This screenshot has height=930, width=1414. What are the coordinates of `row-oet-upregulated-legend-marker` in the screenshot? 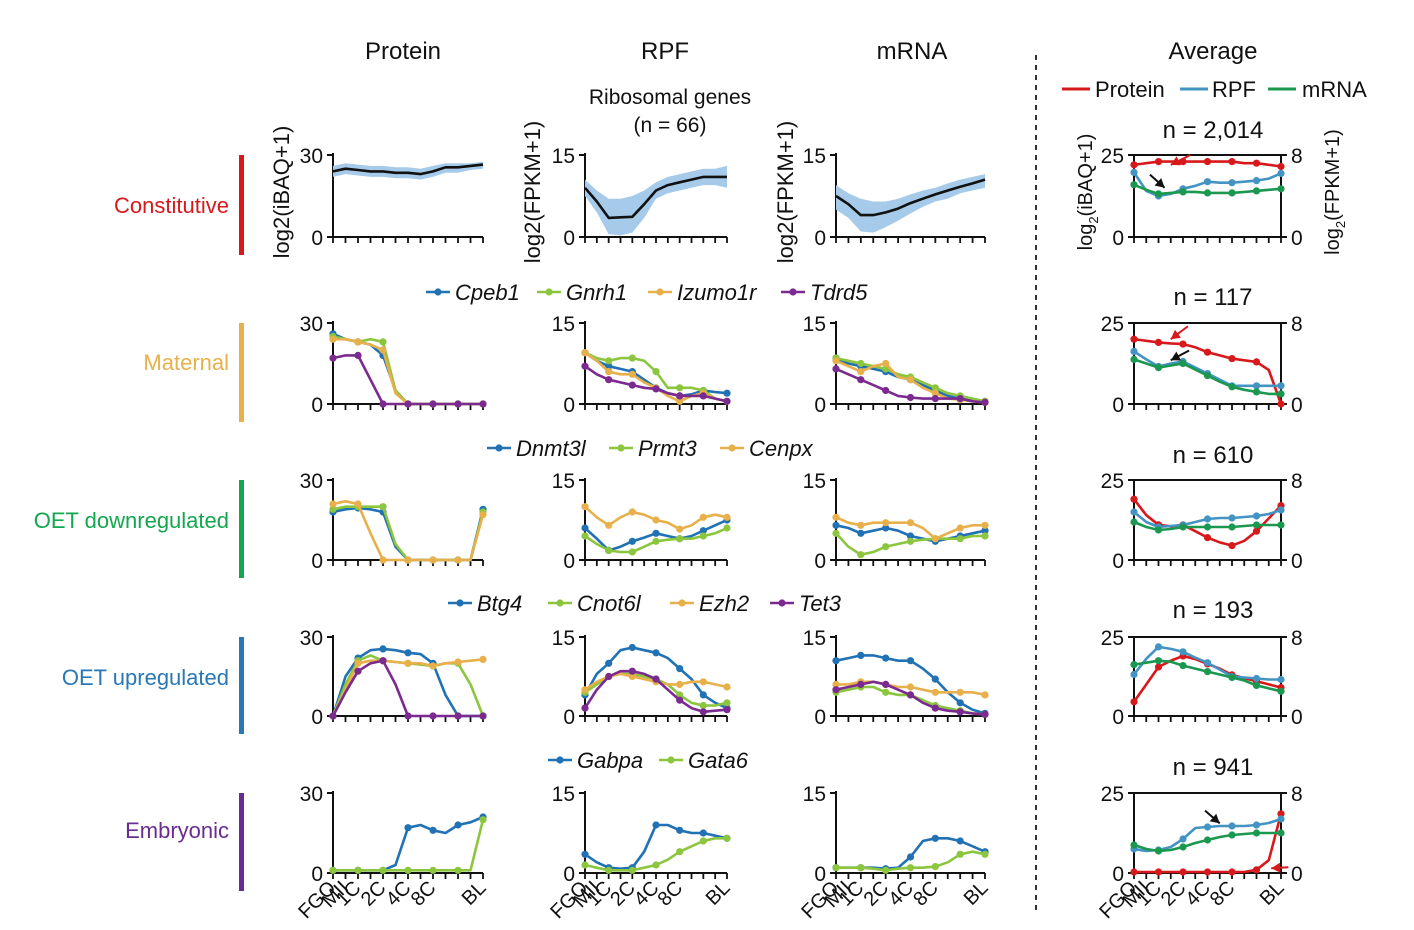 It's located at (560, 603).